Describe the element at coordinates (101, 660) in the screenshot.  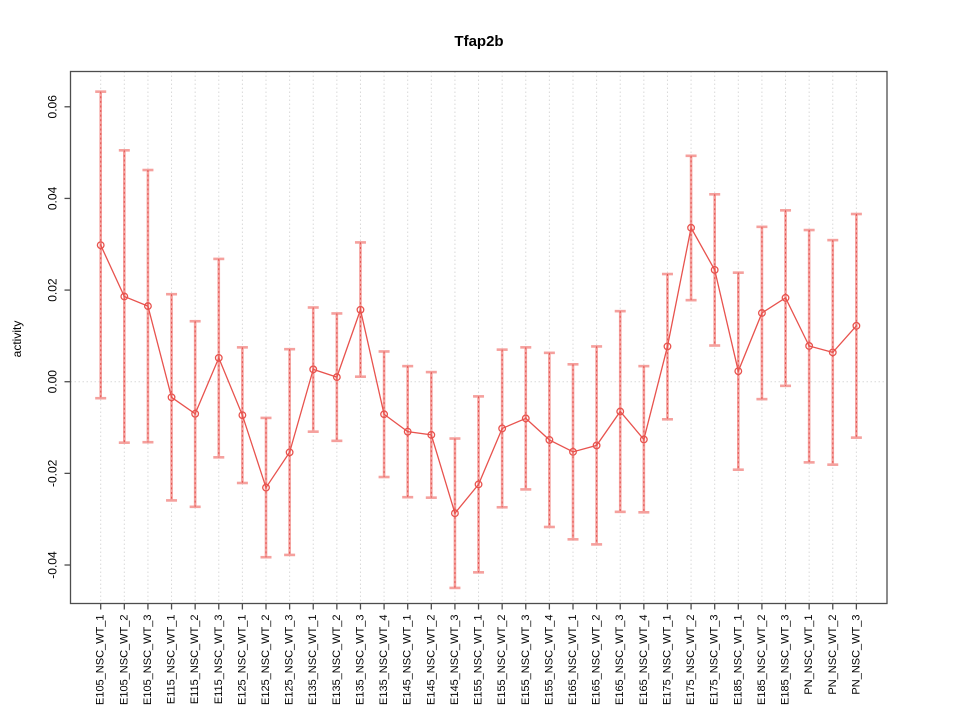
I see `x-category-label: E105_NSC_WT_1` at that location.